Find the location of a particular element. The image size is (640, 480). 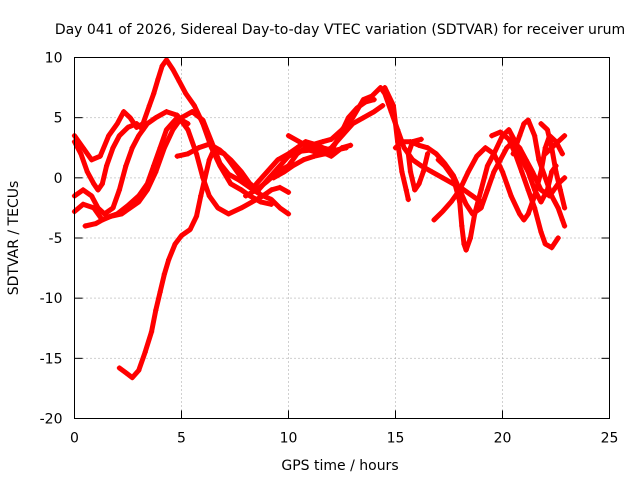

y-tick-label: -20 is located at coordinates (51, 420).